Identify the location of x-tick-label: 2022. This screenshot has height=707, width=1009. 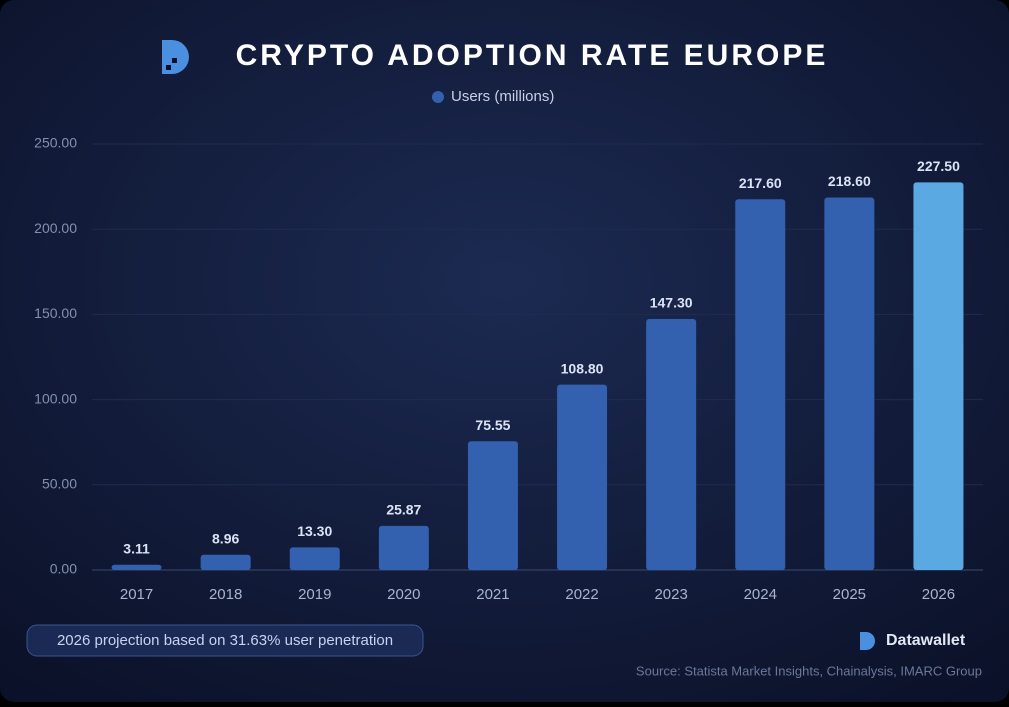
(581, 594).